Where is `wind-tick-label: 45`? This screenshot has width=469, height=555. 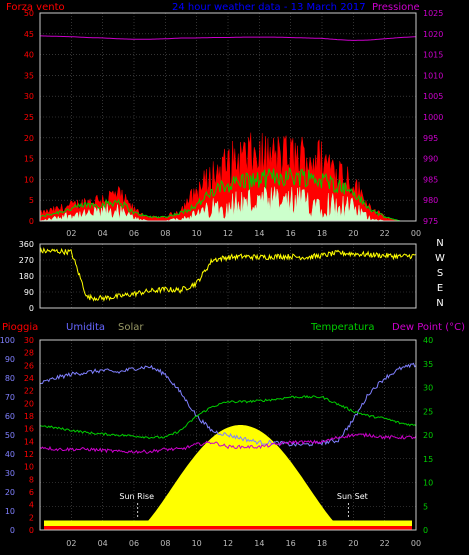 wind-tick-label: 45 is located at coordinates (29, 34).